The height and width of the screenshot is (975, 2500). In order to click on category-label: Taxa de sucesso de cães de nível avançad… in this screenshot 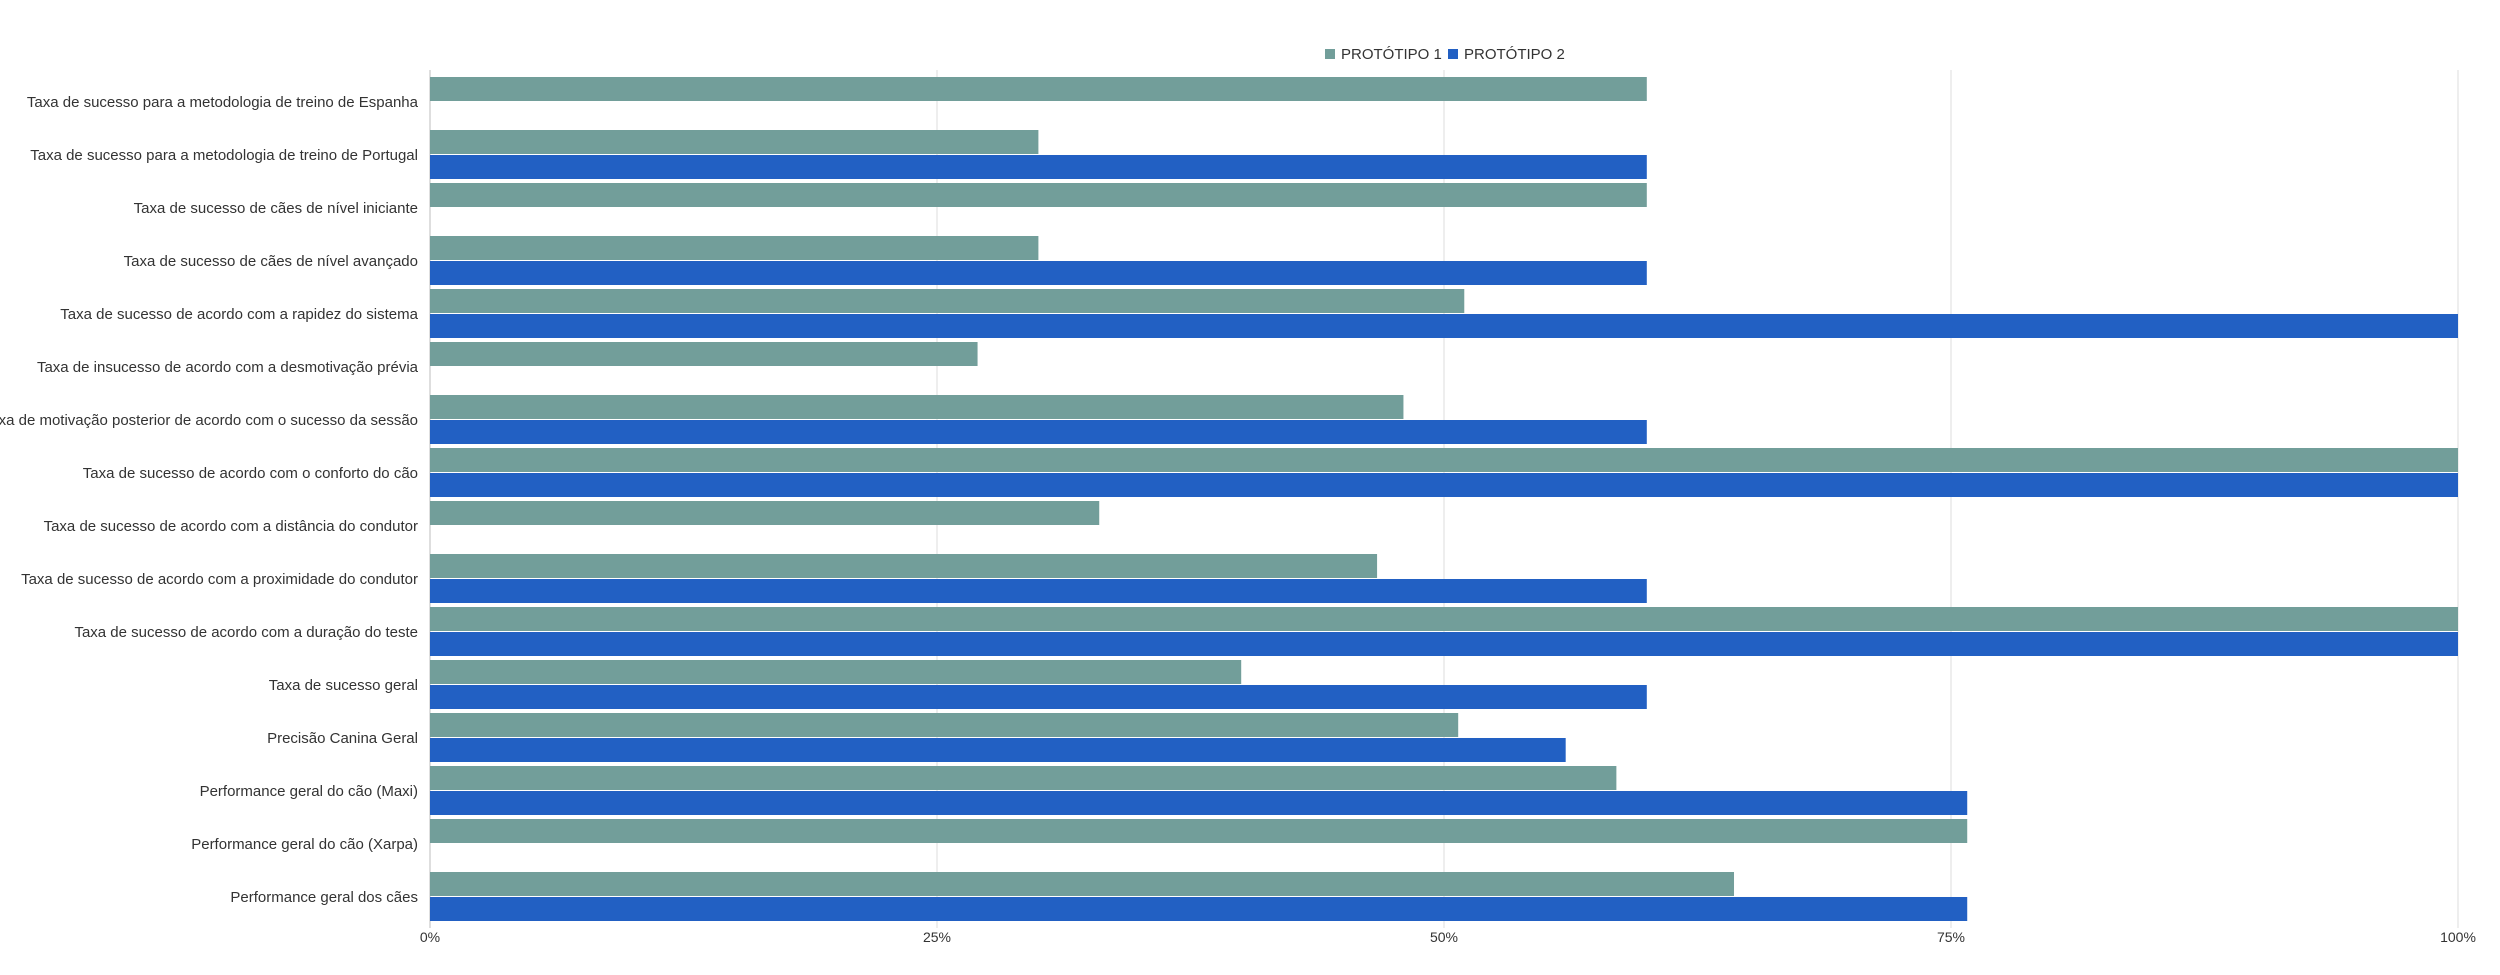, I will do `click(271, 261)`.